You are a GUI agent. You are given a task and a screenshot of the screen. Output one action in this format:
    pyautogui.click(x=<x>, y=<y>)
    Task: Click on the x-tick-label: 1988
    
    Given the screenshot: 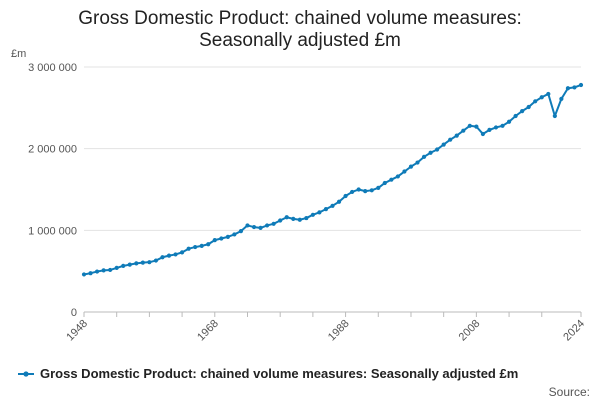 What is the action you would take?
    pyautogui.click(x=339, y=331)
    